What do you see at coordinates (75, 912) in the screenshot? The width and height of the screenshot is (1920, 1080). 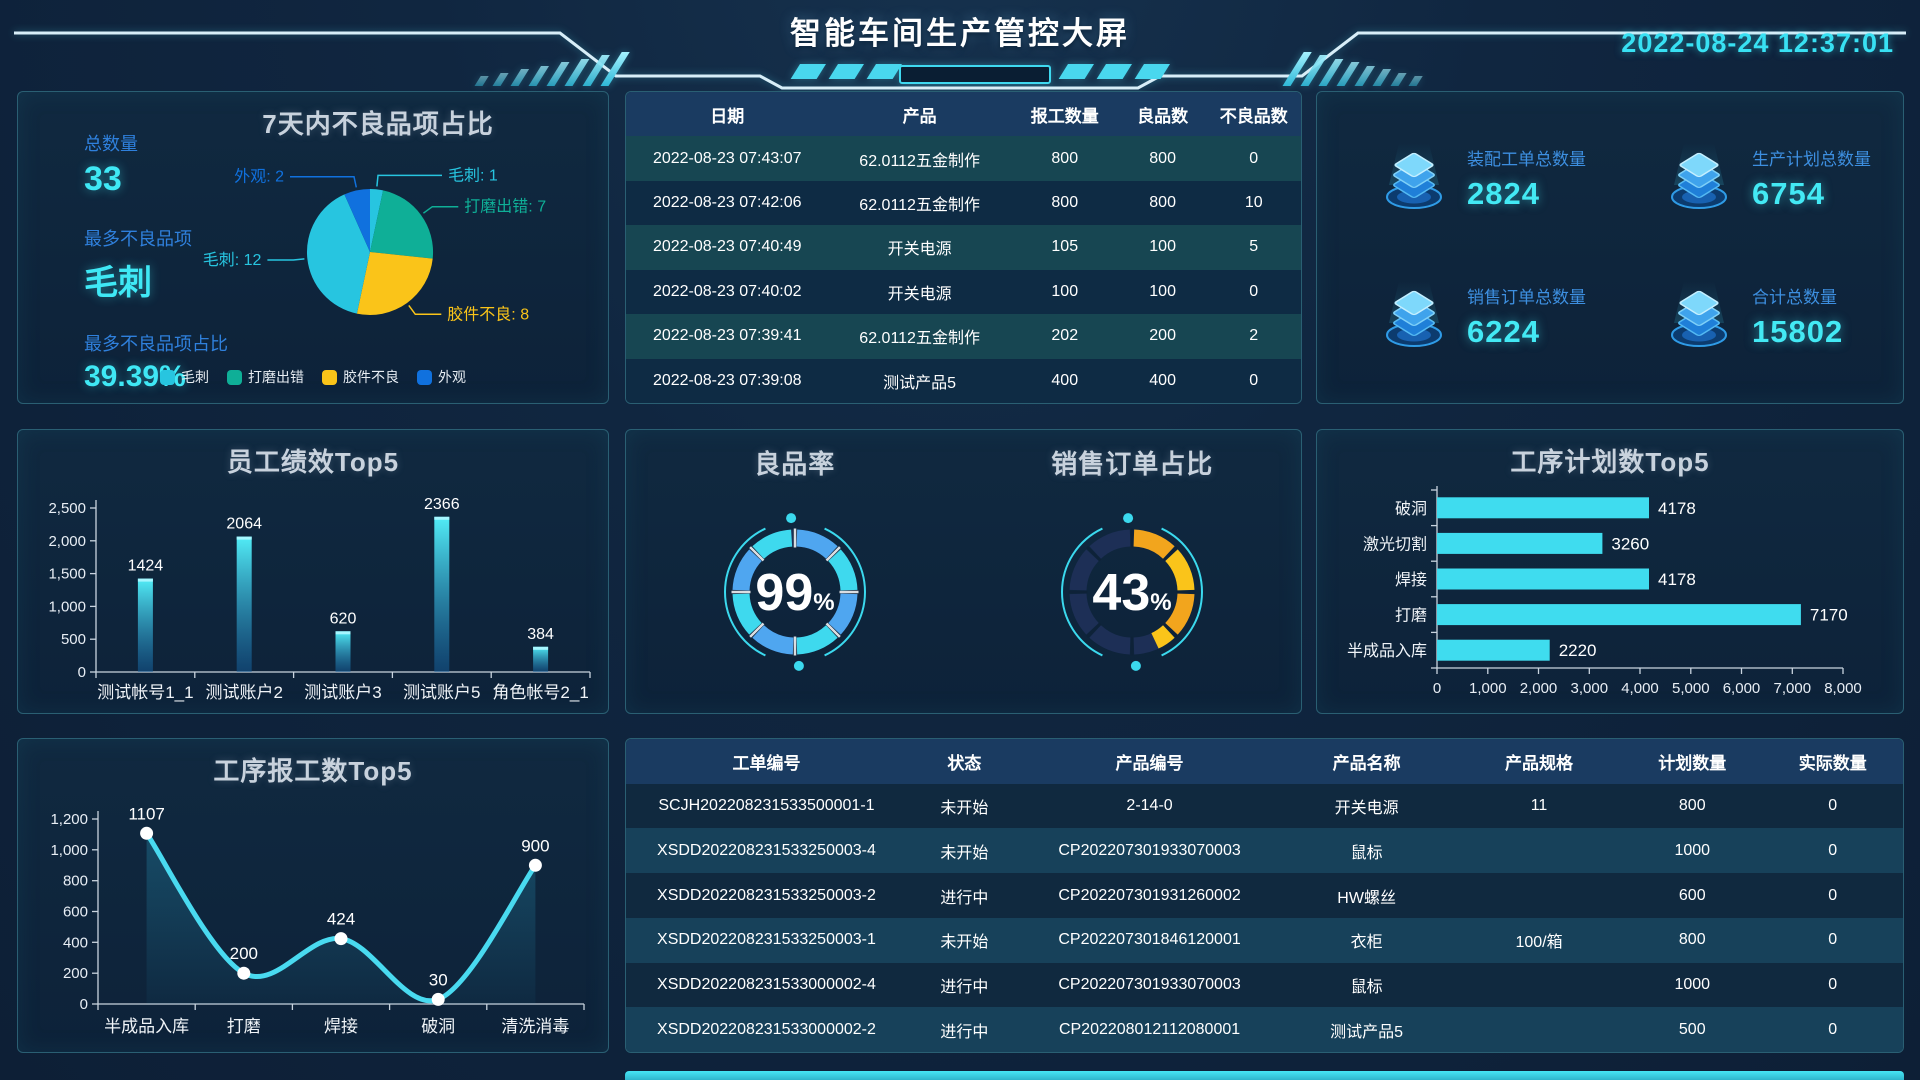 I see `svg-text: 600` at bounding box center [75, 912].